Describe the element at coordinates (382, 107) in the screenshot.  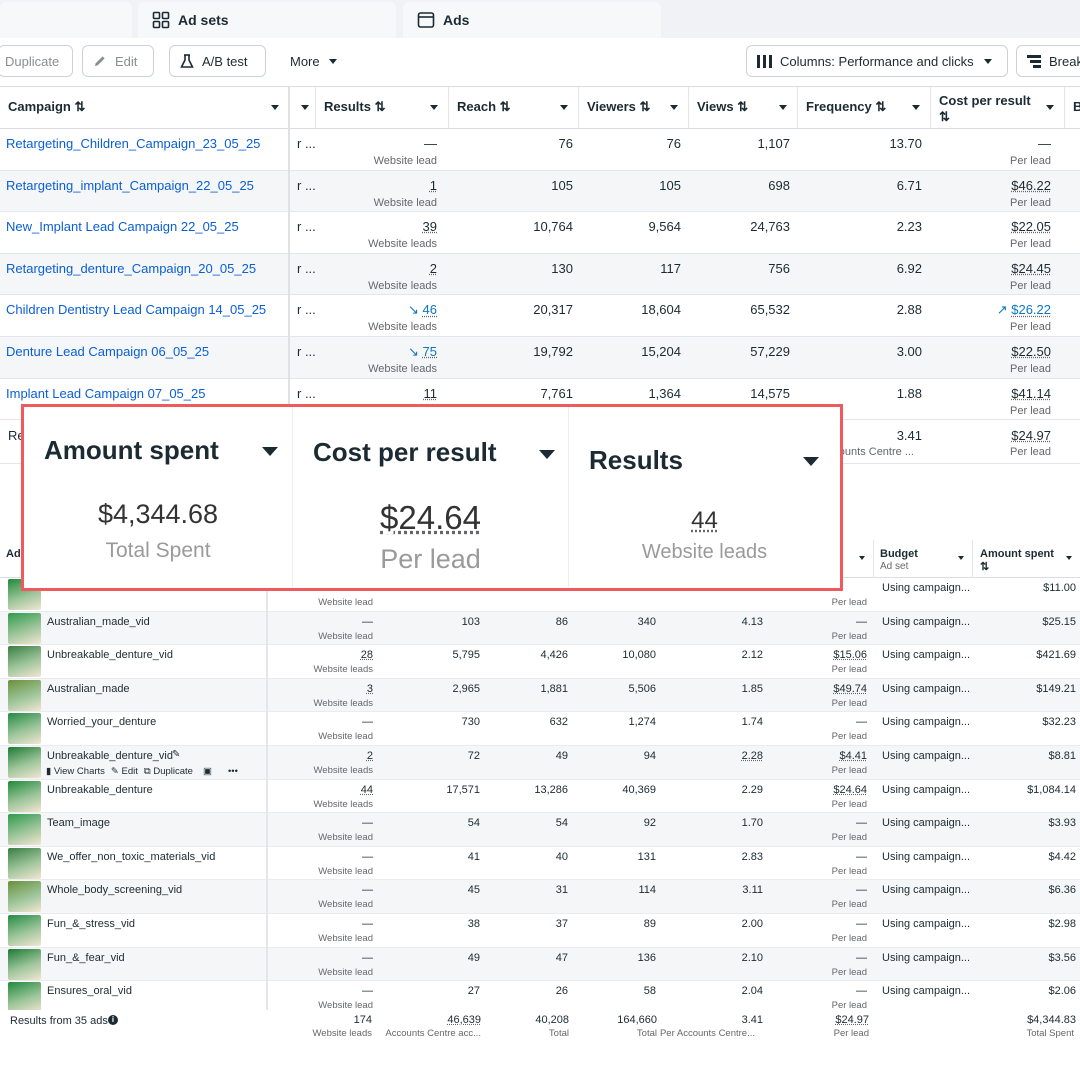
I see `column-header-results: Results ⇅` at that location.